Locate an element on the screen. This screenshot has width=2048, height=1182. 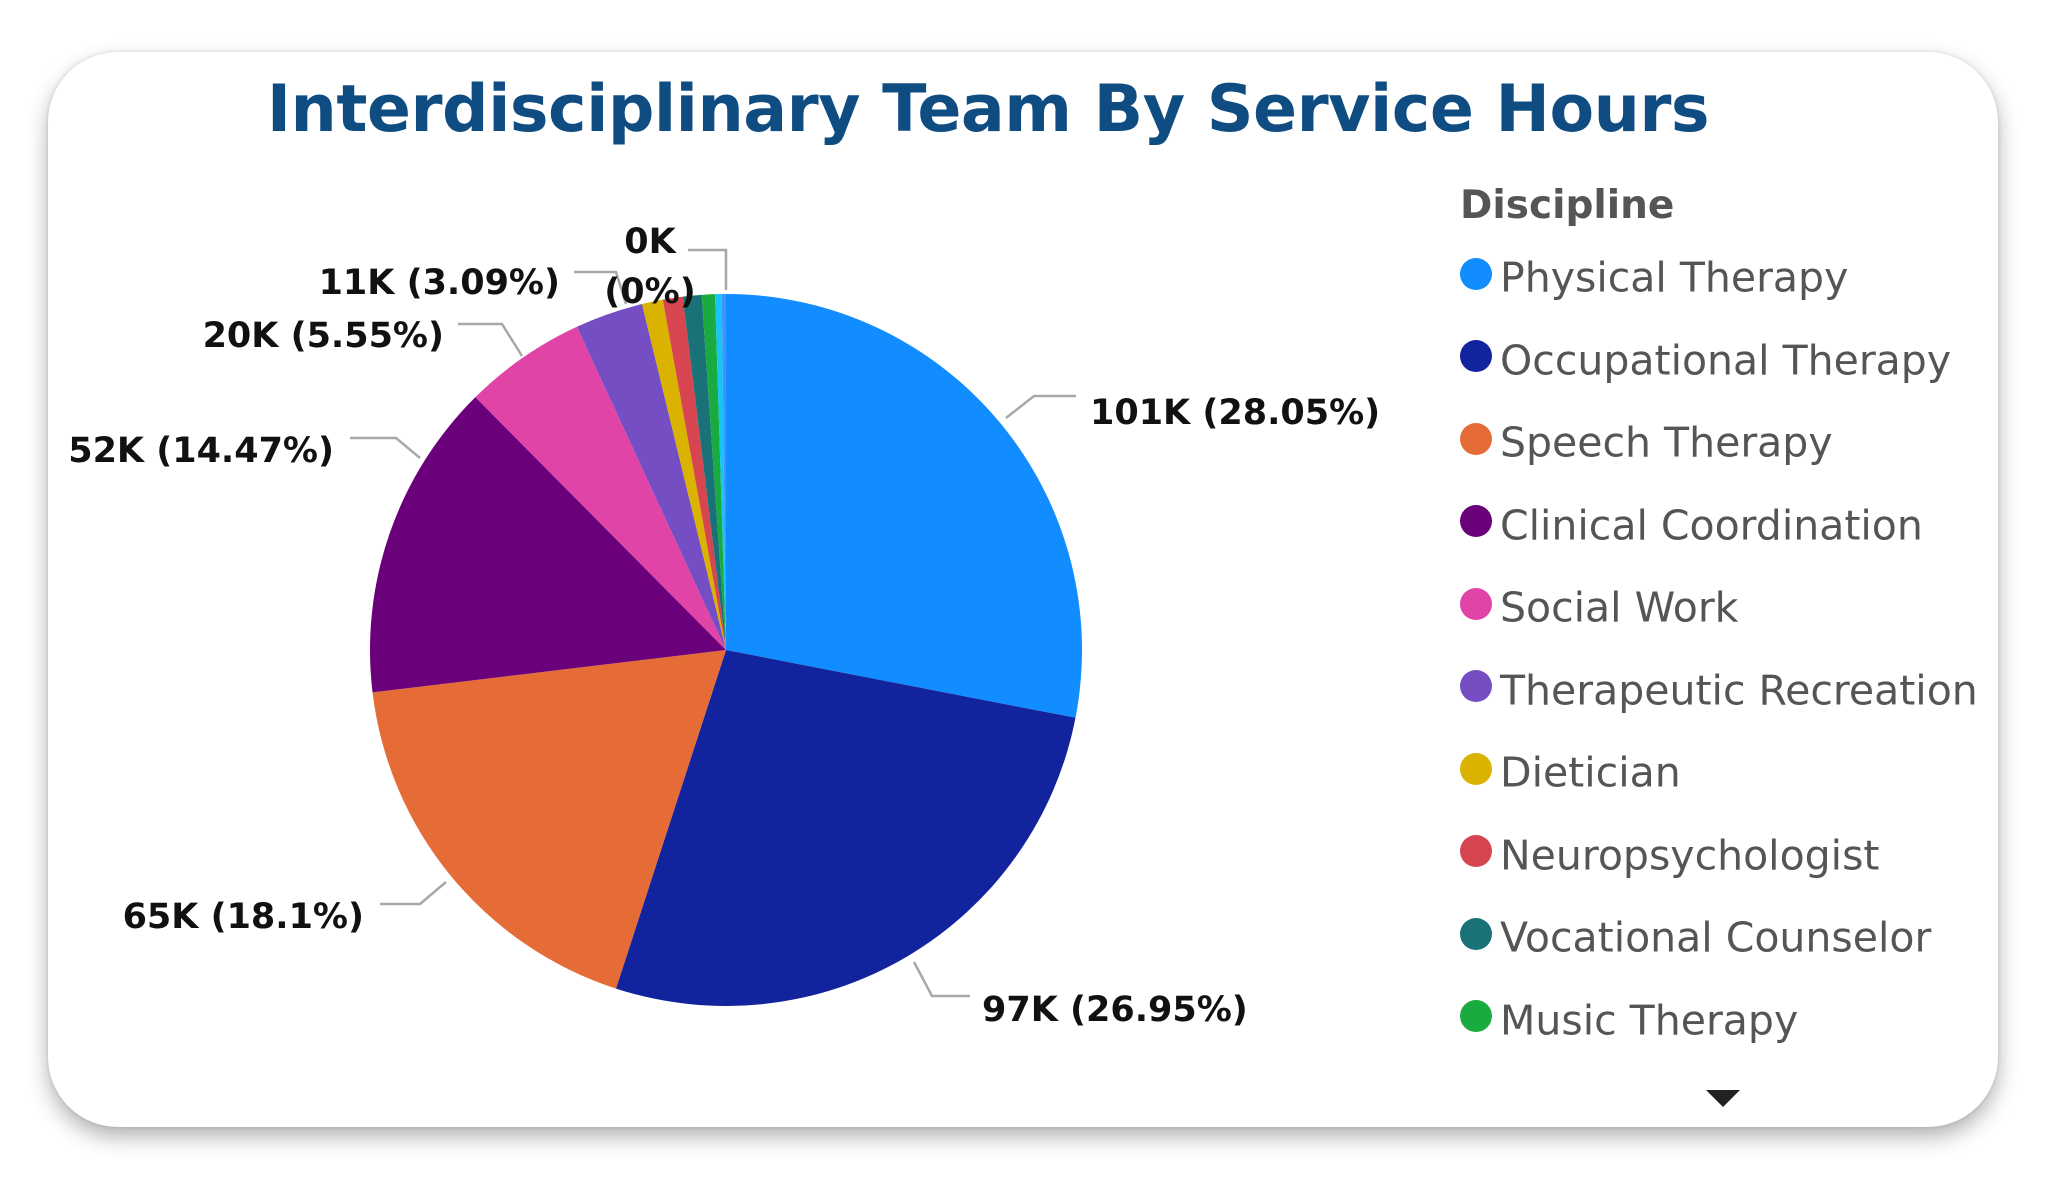
legend-item-label: Speech Therapy is located at coordinates (1666, 442).